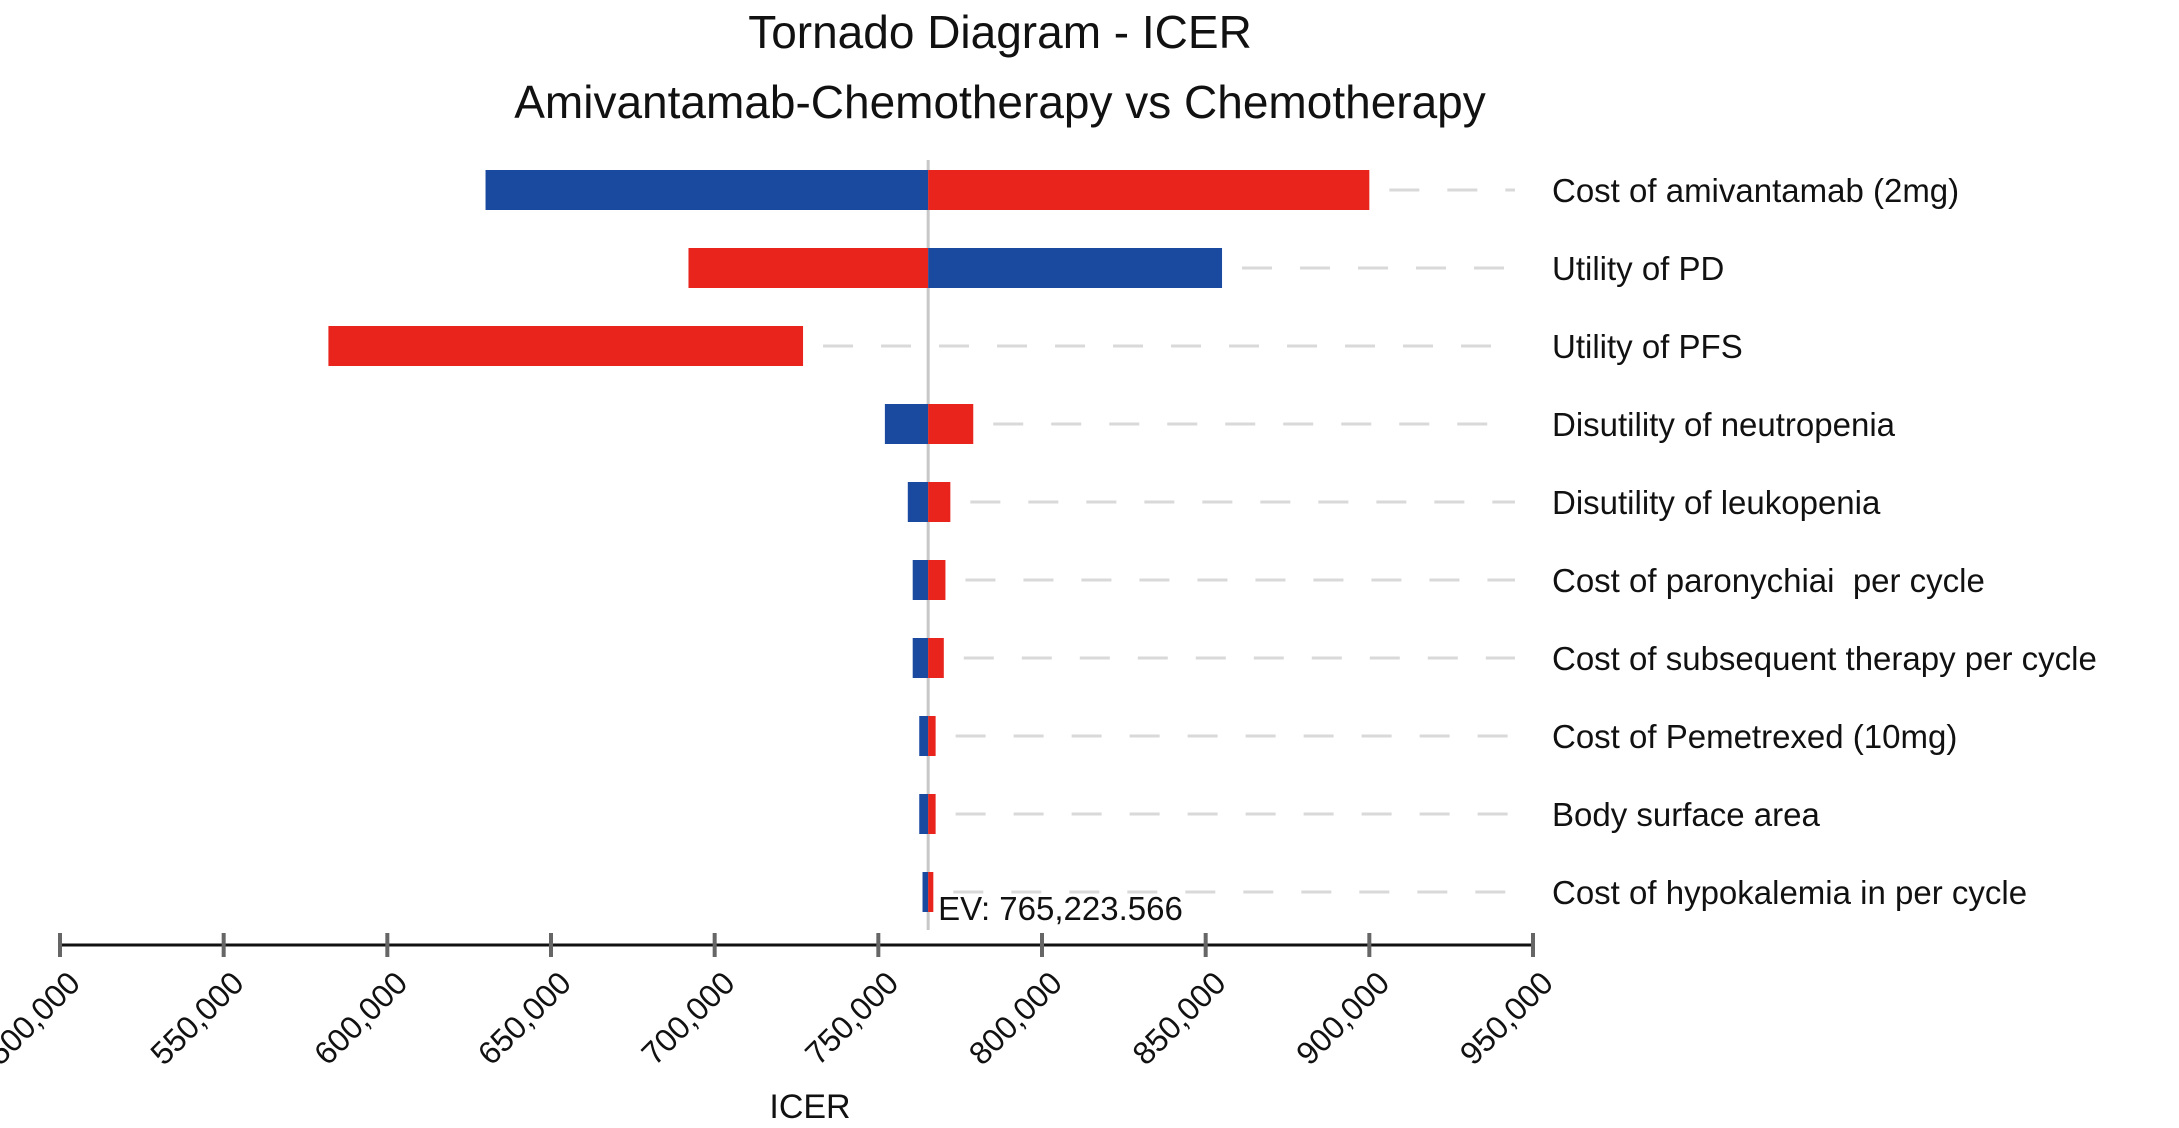 This screenshot has height=1128, width=2179. Describe the element at coordinates (1638, 268) in the screenshot. I see `row-label-1: Utility of PD` at that location.